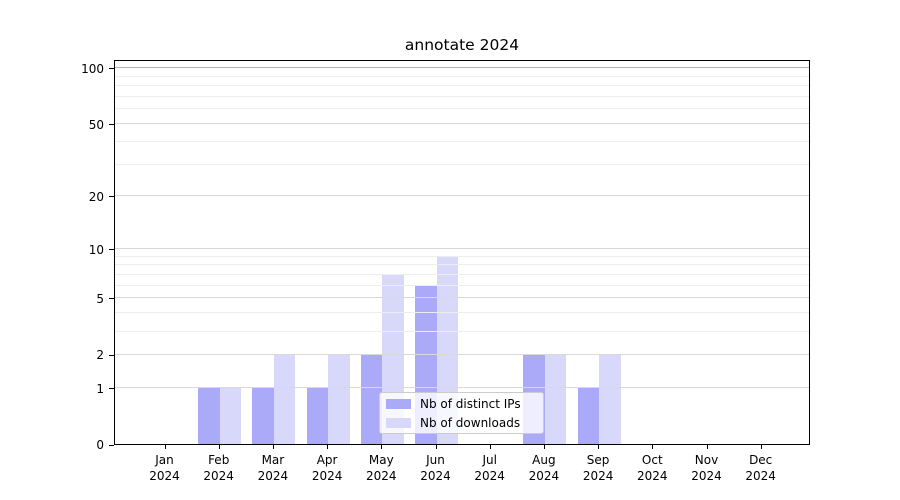 Image resolution: width=900 pixels, height=500 pixels. I want to click on y-tick-label: 10, so click(96, 249).